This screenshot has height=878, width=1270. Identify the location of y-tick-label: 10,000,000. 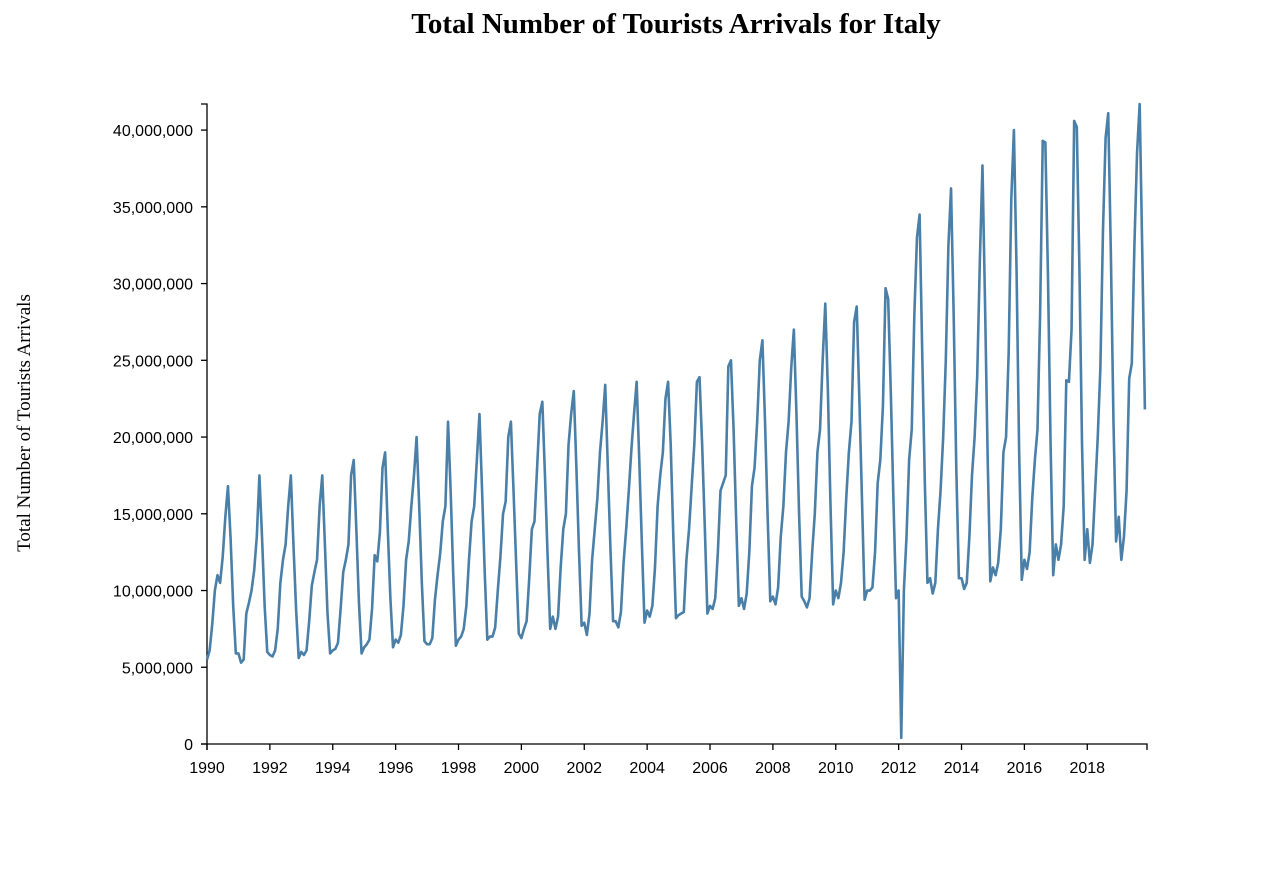
(153, 592).